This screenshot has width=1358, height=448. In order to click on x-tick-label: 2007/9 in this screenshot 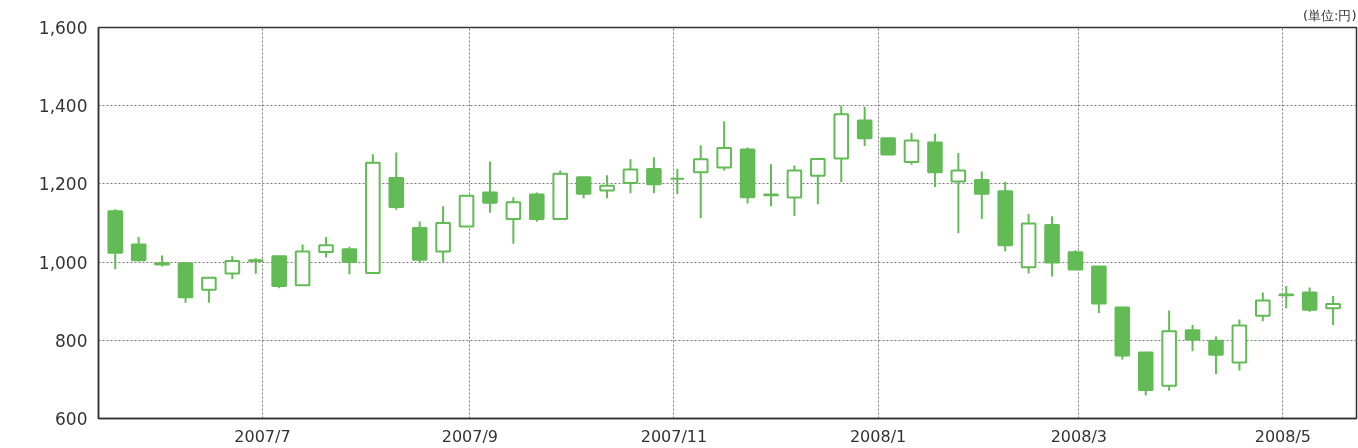, I will do `click(470, 436)`.